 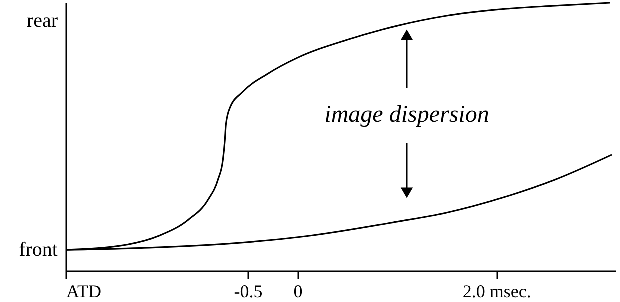 I want to click on text: rear, so click(x=42, y=21).